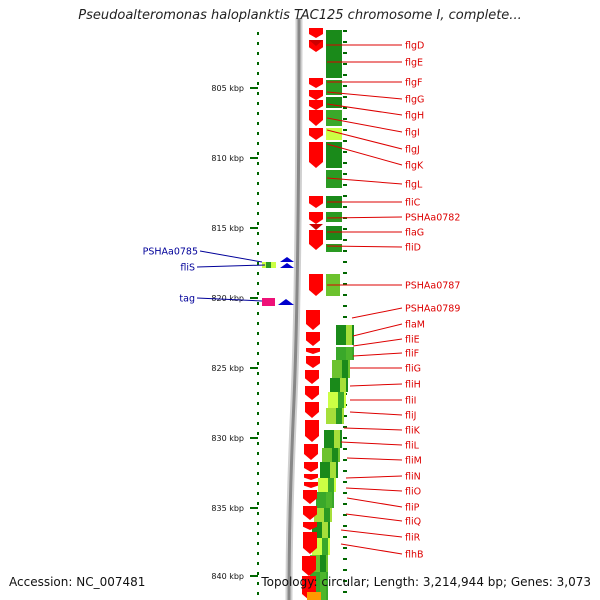 The image size is (600, 600). I want to click on scale-tick-label: 830 kbp, so click(227, 438).